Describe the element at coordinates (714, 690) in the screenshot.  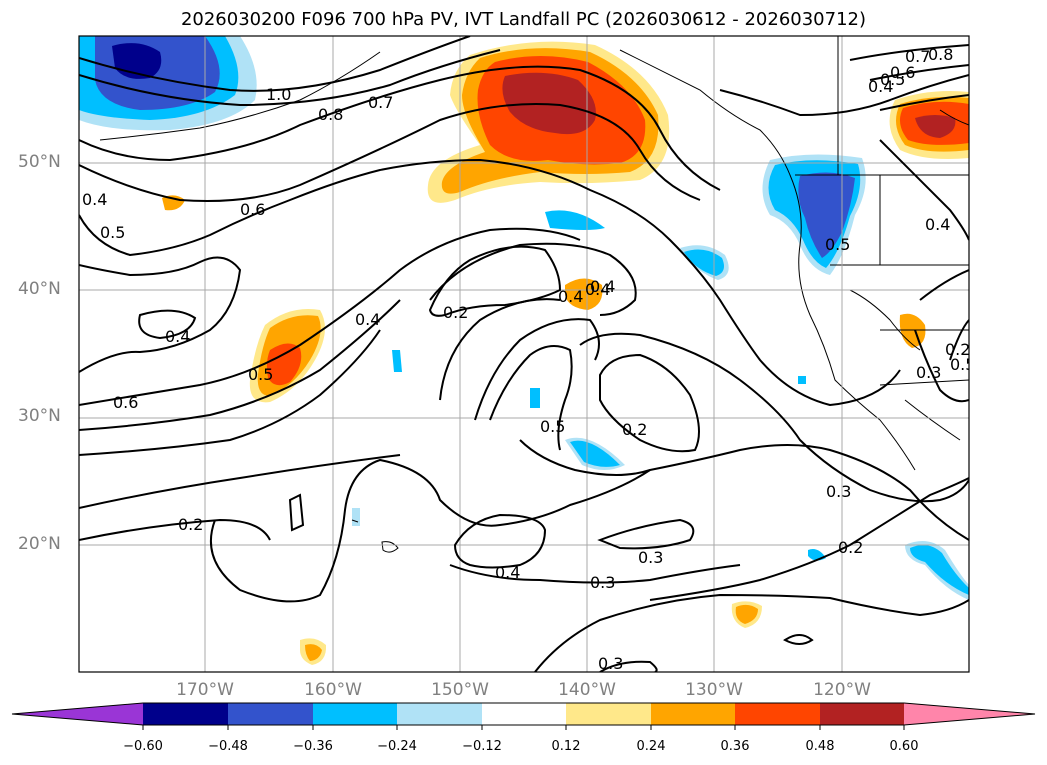
I see `lon-label-130w: 130°W` at that location.